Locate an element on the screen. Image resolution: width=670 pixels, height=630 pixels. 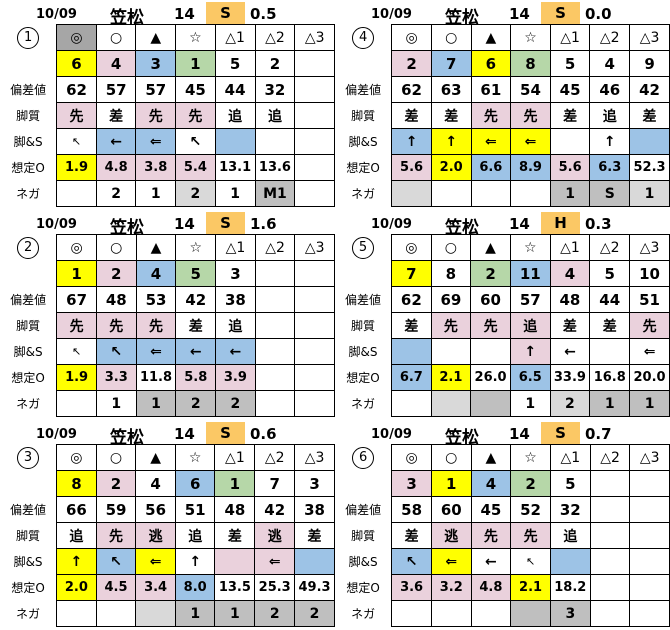
row-label is located at coordinates (363, 484).